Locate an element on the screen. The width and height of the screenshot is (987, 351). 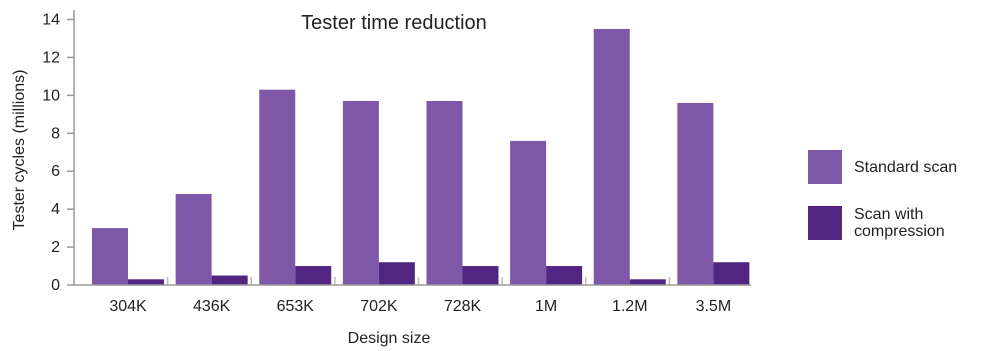
legend-label-line: compression is located at coordinates (899, 231).